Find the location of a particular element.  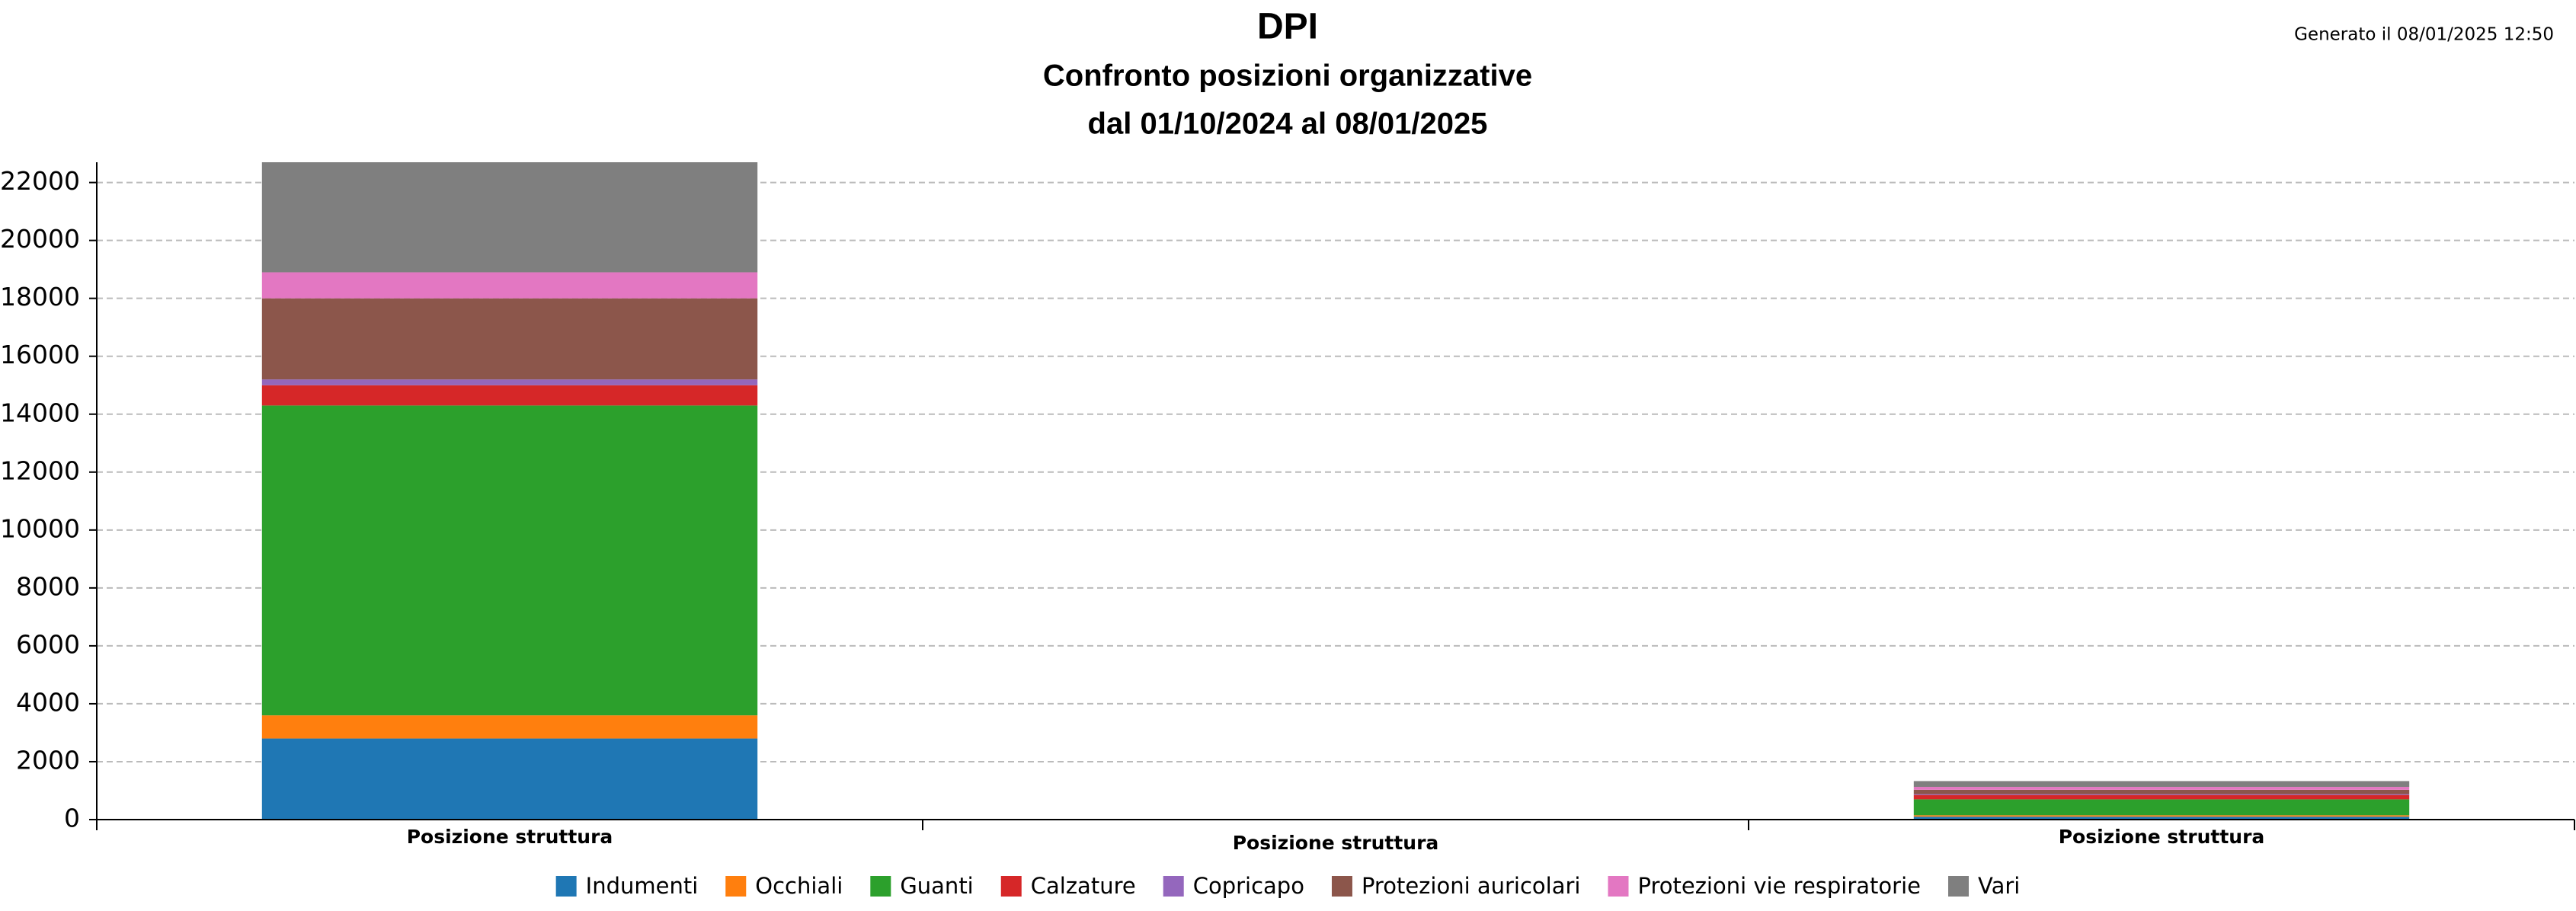

y-tick-label: 2000 is located at coordinates (48, 760).